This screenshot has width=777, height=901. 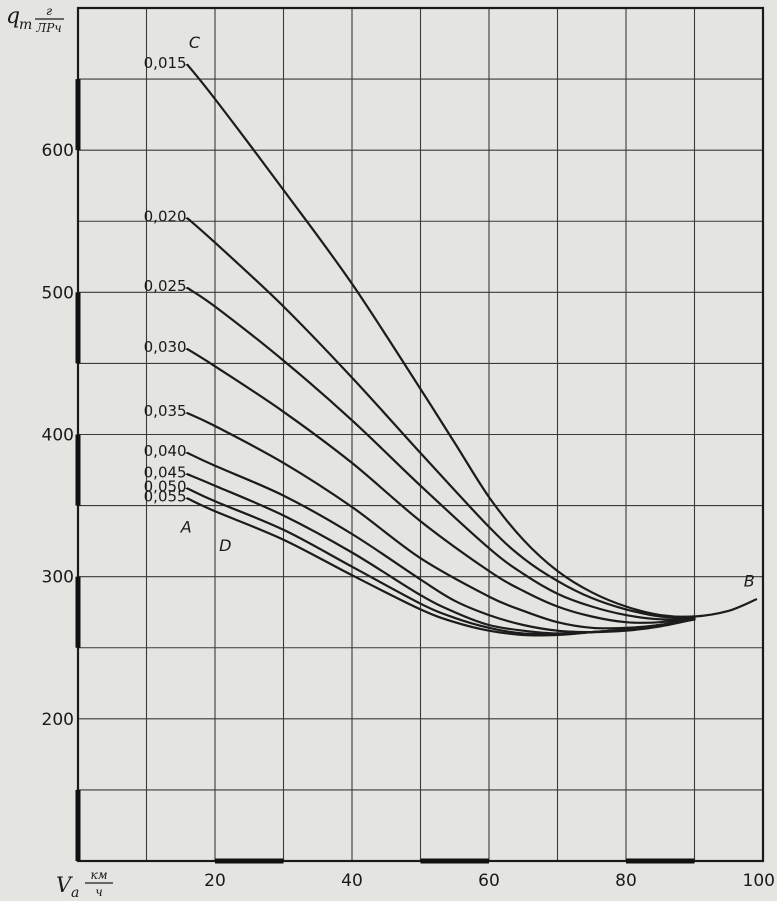 I want to click on x-axis-title: V a км ч, so click(x=84, y=884).